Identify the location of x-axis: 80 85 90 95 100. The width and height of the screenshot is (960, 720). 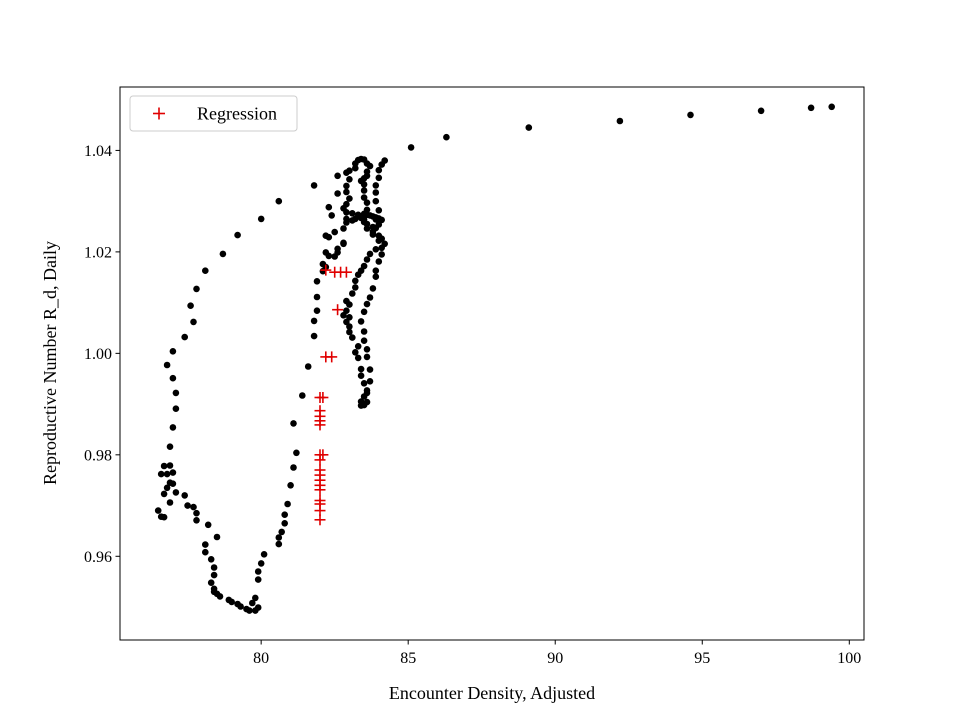
(557, 653).